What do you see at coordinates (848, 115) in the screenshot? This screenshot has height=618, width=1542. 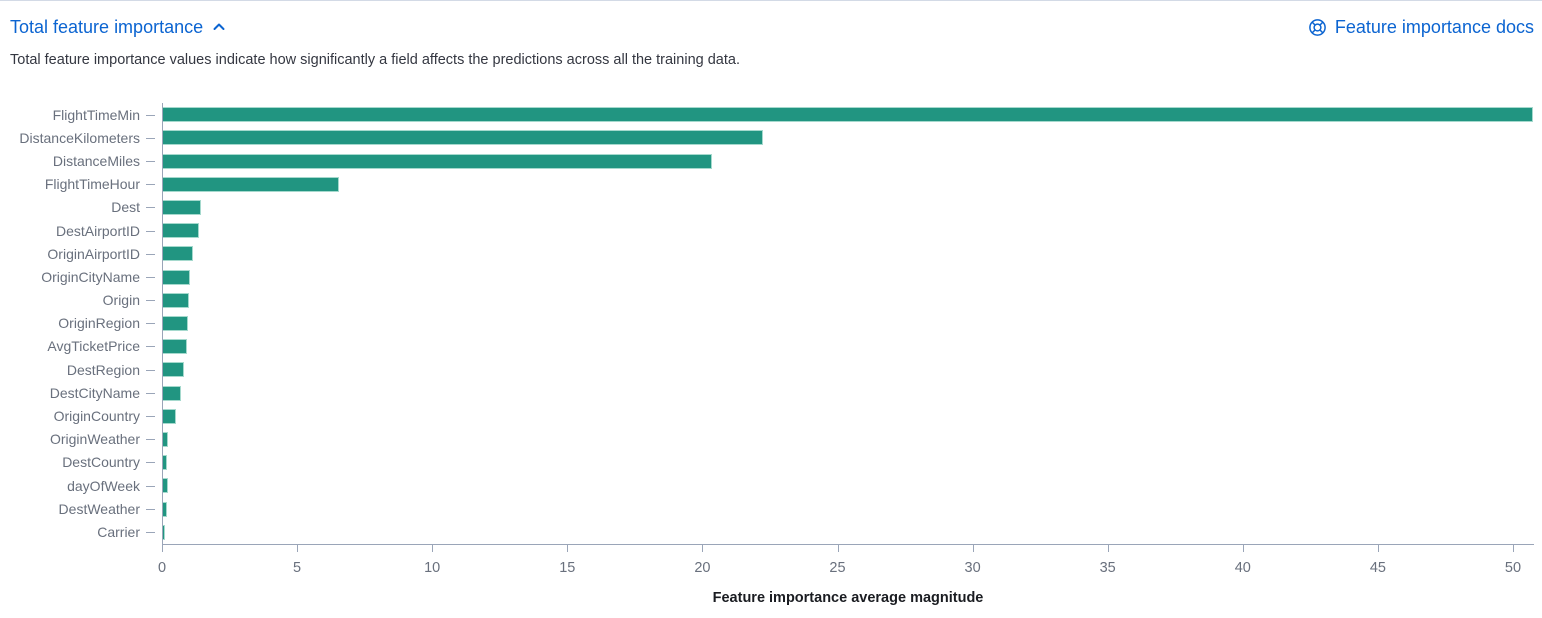 I see `bar-FlightTimeMin` at bounding box center [848, 115].